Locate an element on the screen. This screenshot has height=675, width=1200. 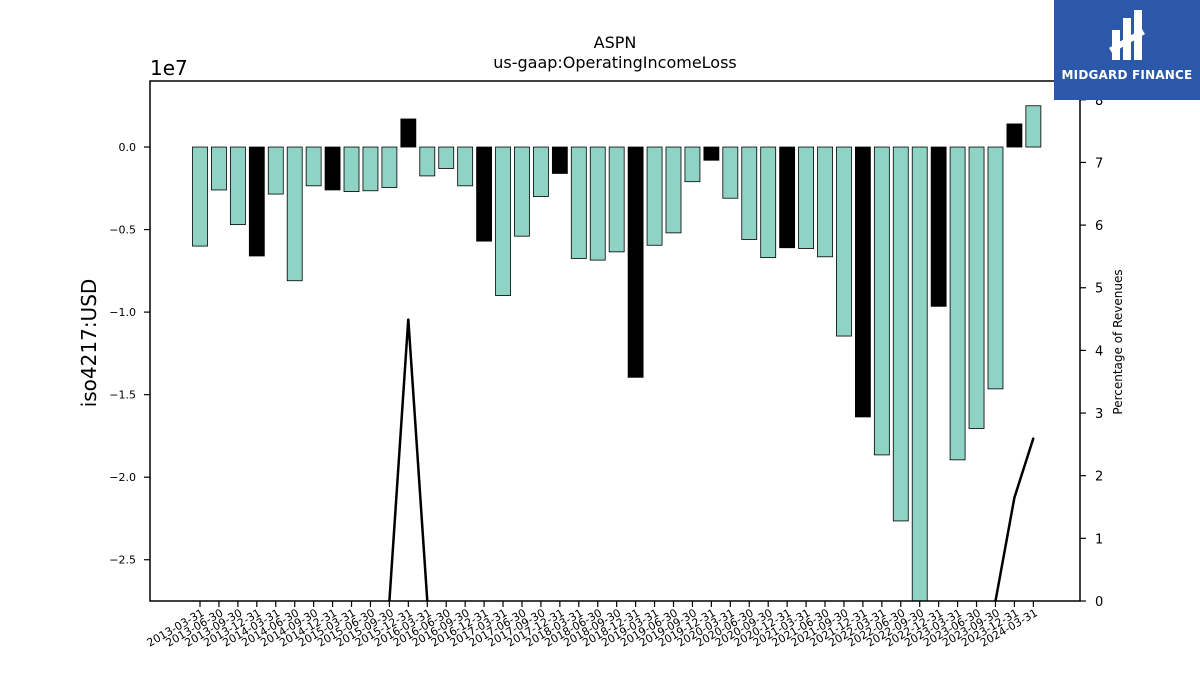
y2-tick-label: 8 is located at coordinates (1099, 101).